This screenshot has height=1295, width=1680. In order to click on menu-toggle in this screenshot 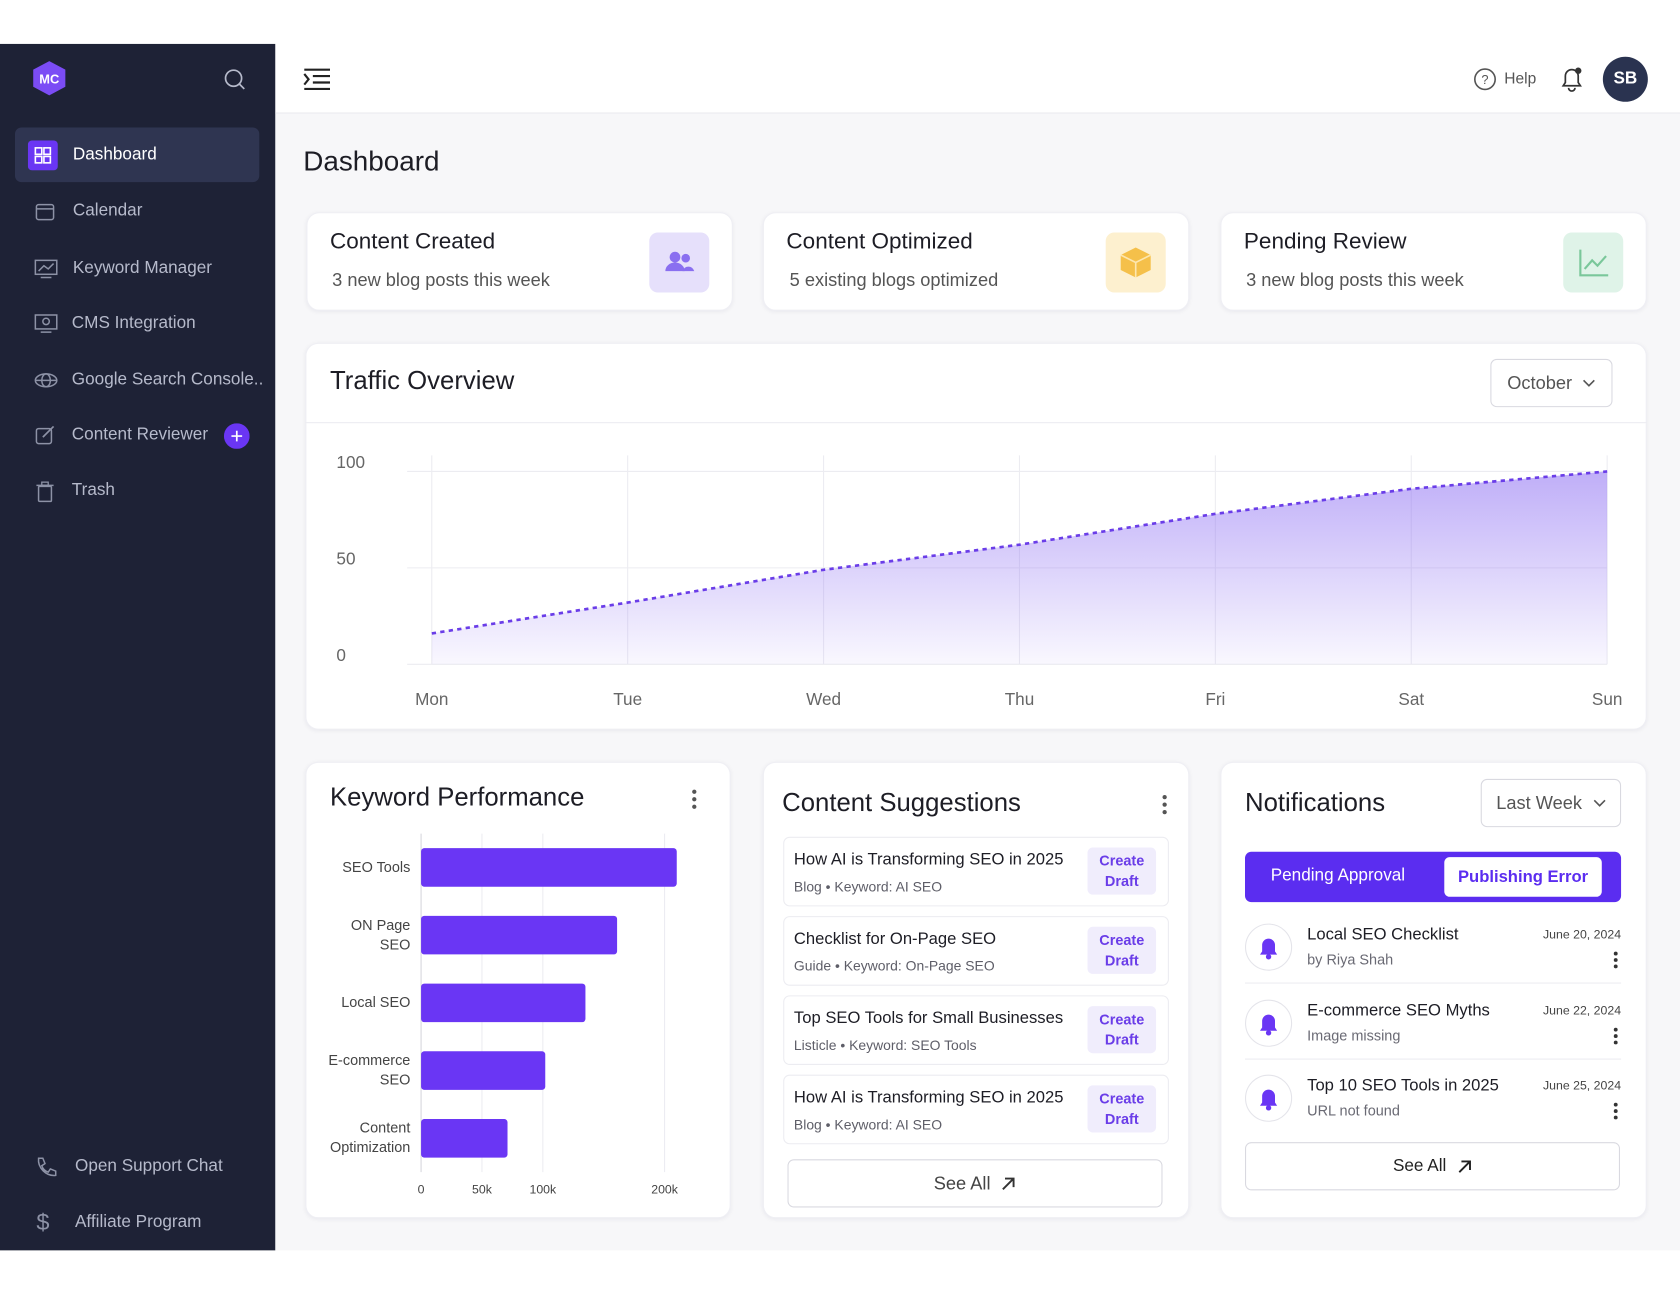, I will do `click(317, 80)`.